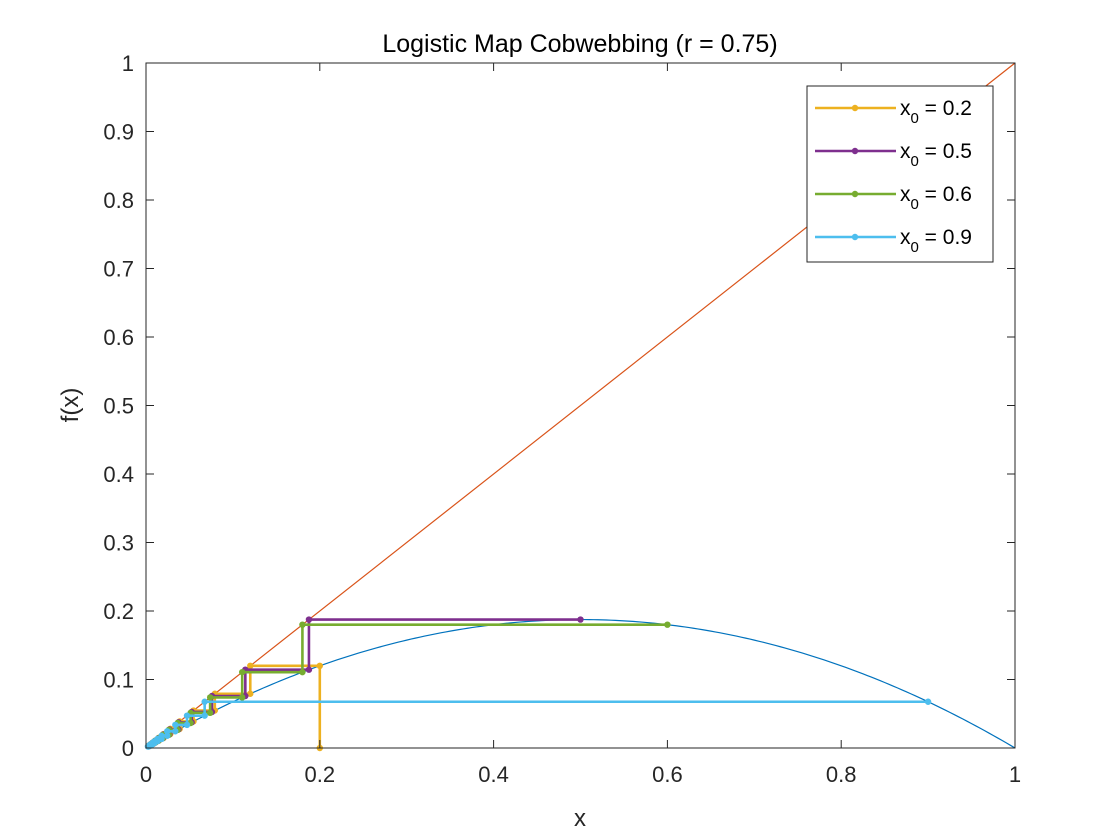 The height and width of the screenshot is (840, 1120). I want to click on y-tick-label: 0.8, so click(118, 200).